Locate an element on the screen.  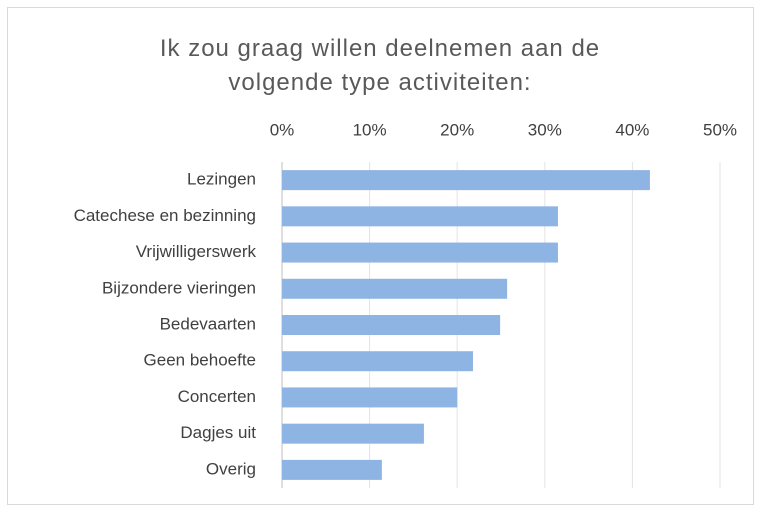
x-tick-label: 40% is located at coordinates (632, 129).